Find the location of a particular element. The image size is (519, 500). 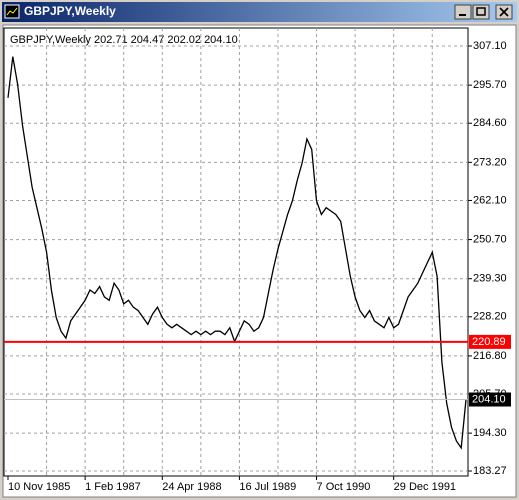

price-marker-label: 204.10 is located at coordinates (489, 399).